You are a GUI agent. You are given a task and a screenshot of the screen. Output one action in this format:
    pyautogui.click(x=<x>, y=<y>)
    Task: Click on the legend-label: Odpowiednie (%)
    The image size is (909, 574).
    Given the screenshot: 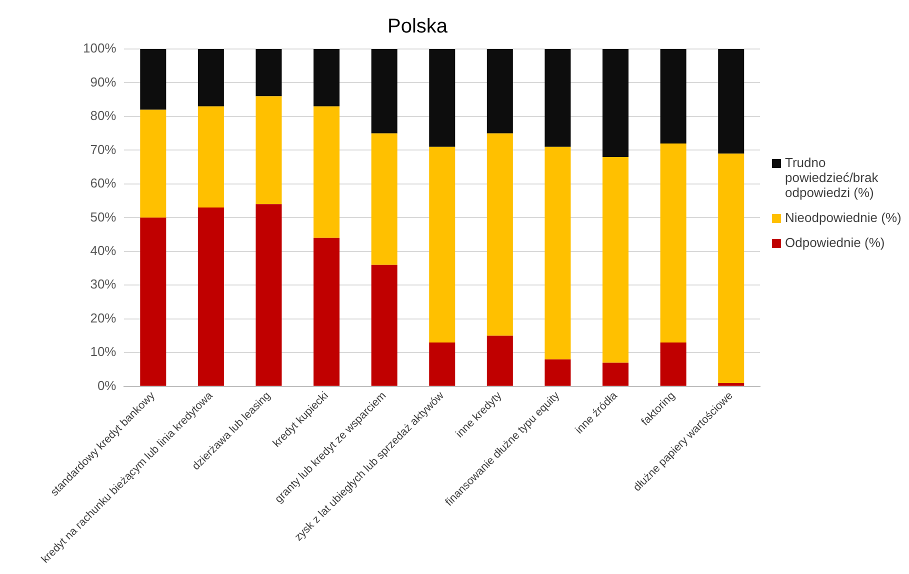 What is the action you would take?
    pyautogui.click(x=835, y=242)
    